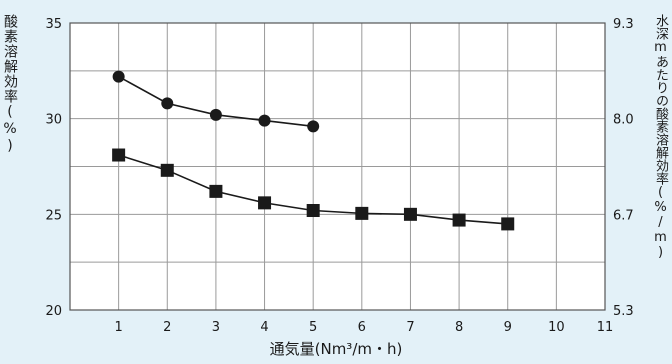 The width and height of the screenshot is (672, 364). What do you see at coordinates (556, 327) in the screenshot?
I see `x-tick-label: 10` at bounding box center [556, 327].